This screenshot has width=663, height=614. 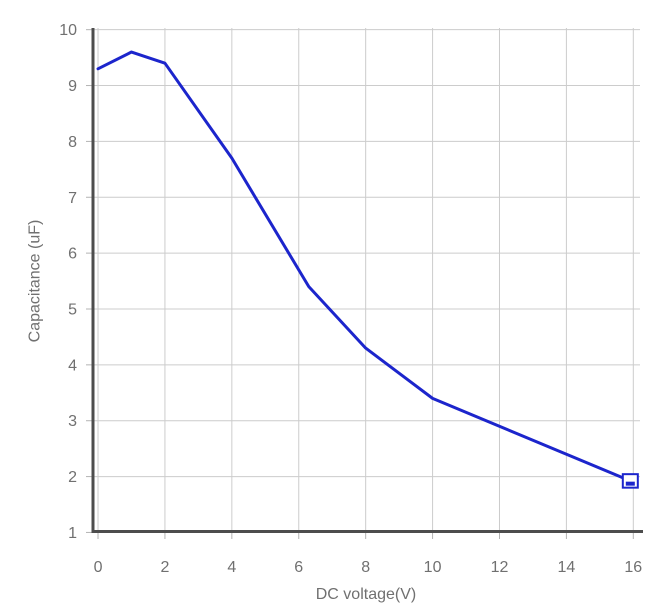 What do you see at coordinates (566, 567) in the screenshot?
I see `x-tick-label: 14` at bounding box center [566, 567].